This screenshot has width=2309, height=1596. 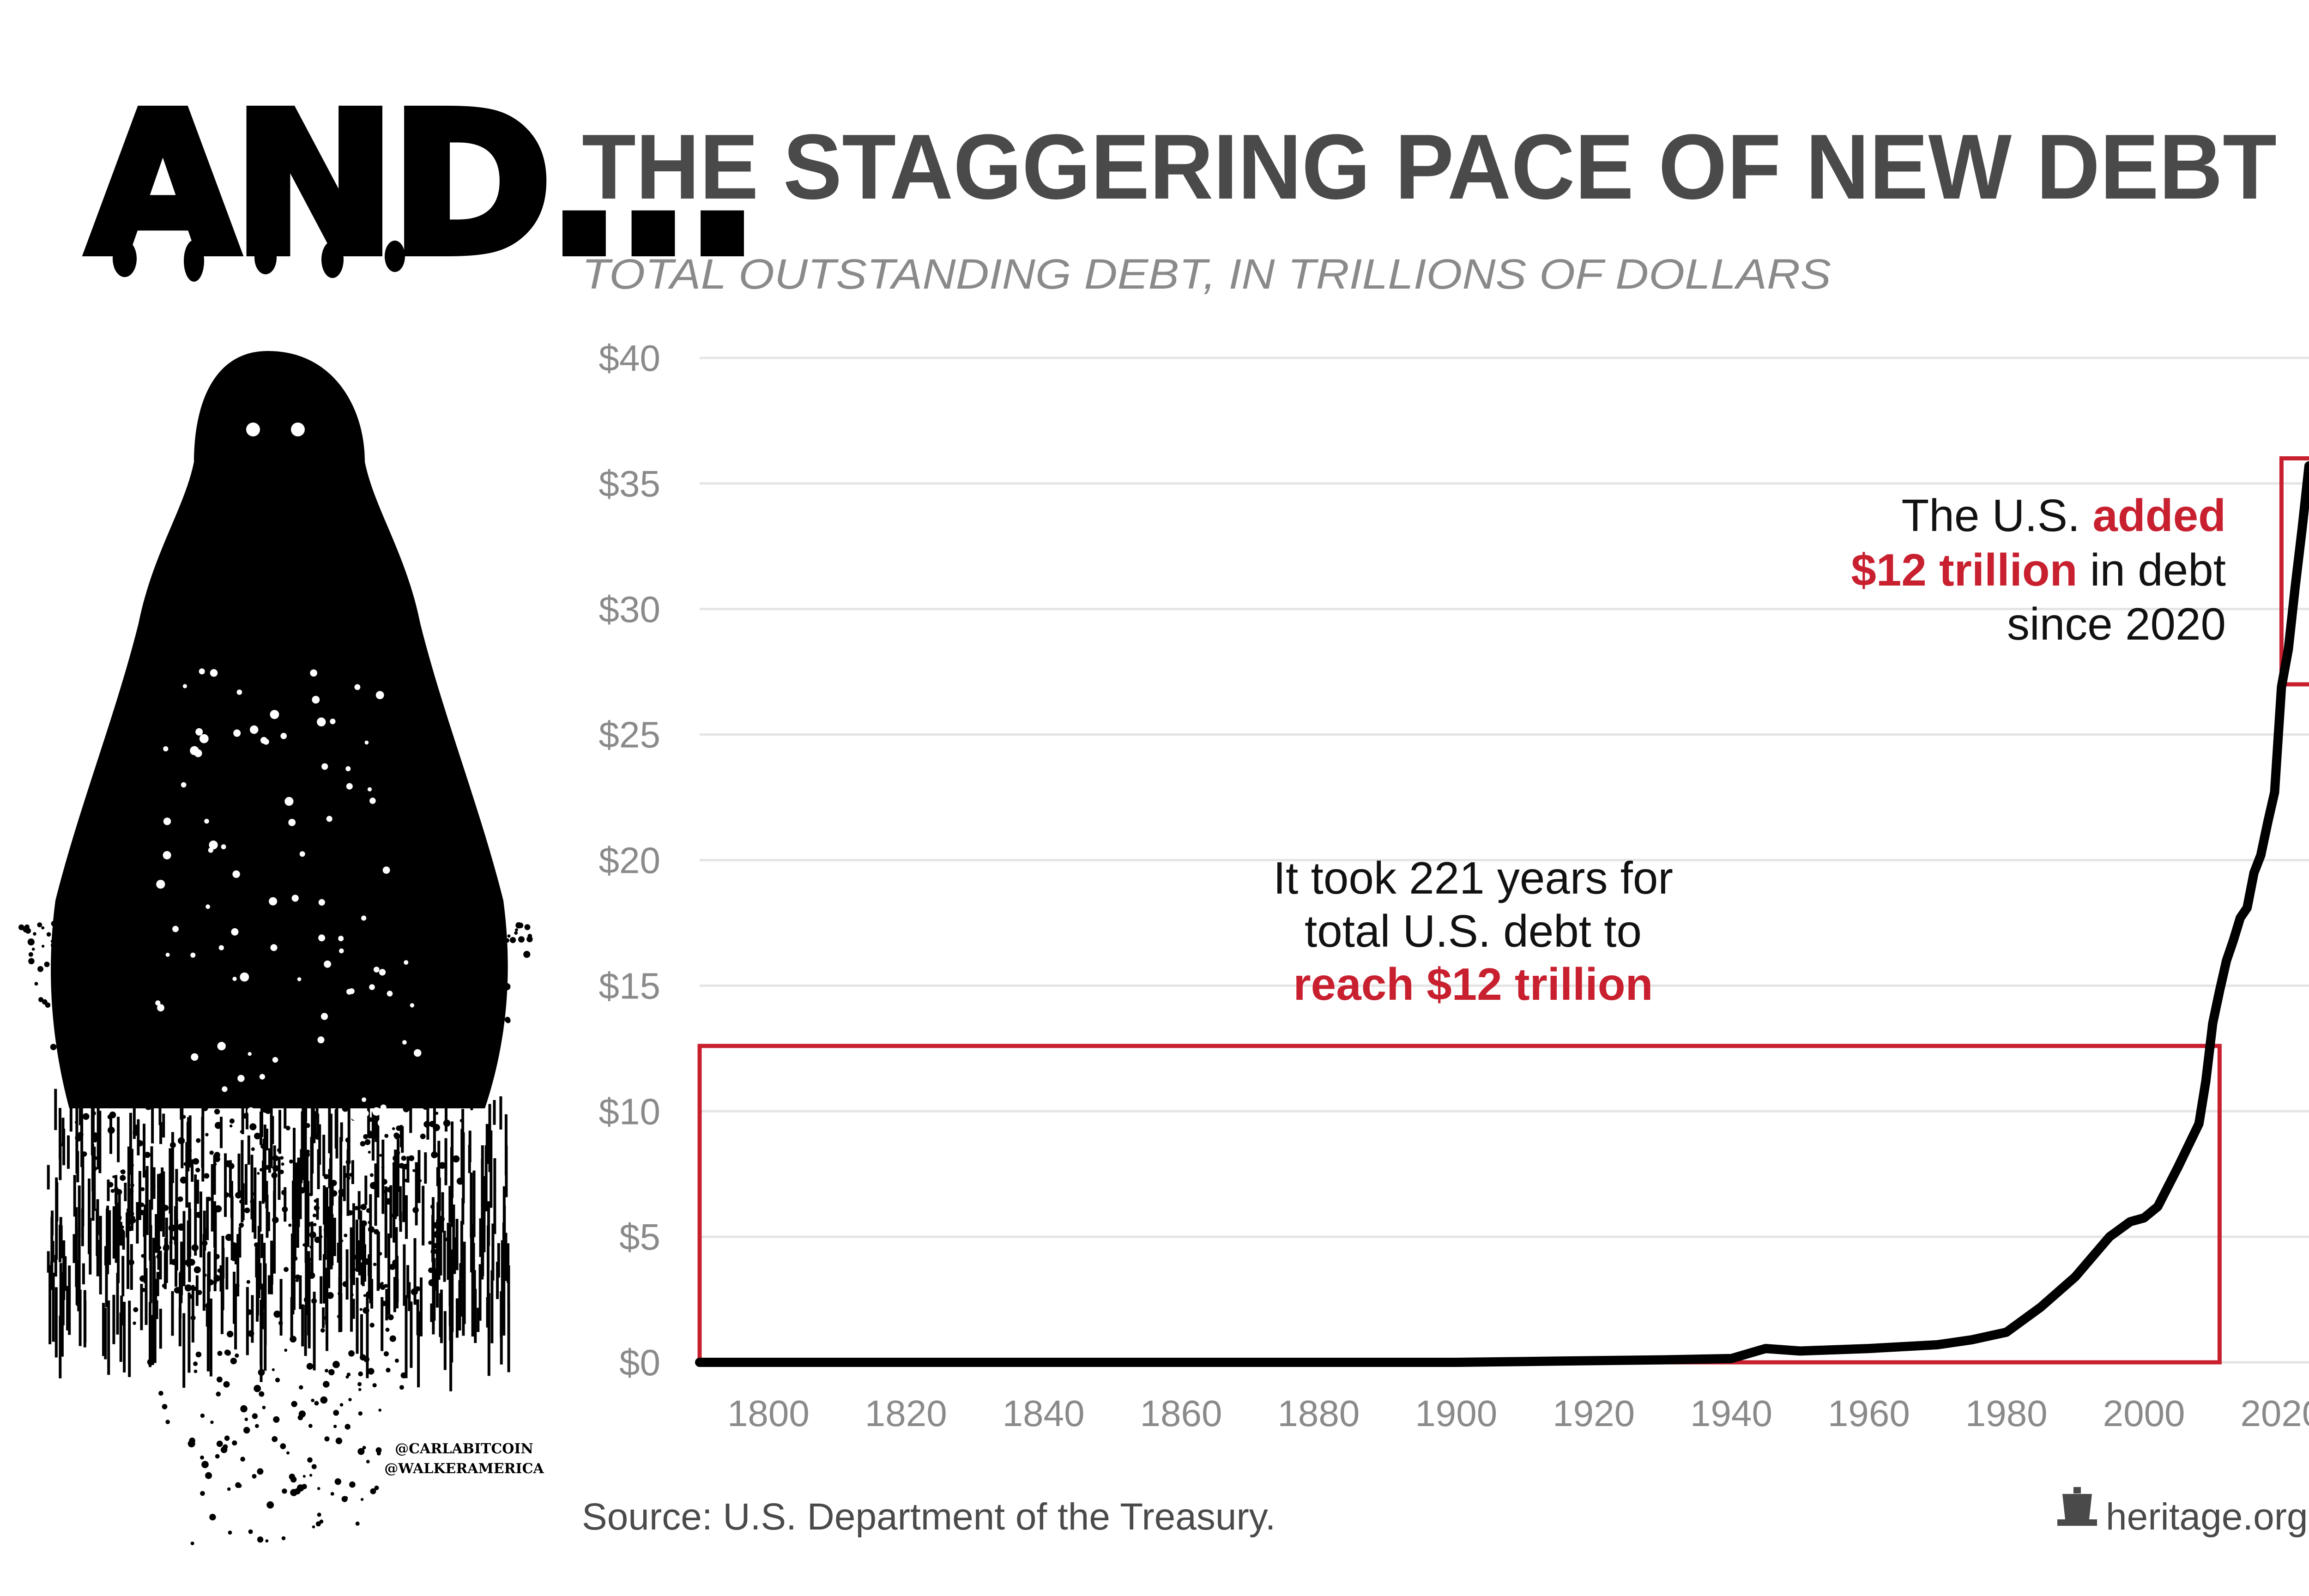 What do you see at coordinates (630, 483) in the screenshot?
I see `y-tick-label: $35` at bounding box center [630, 483].